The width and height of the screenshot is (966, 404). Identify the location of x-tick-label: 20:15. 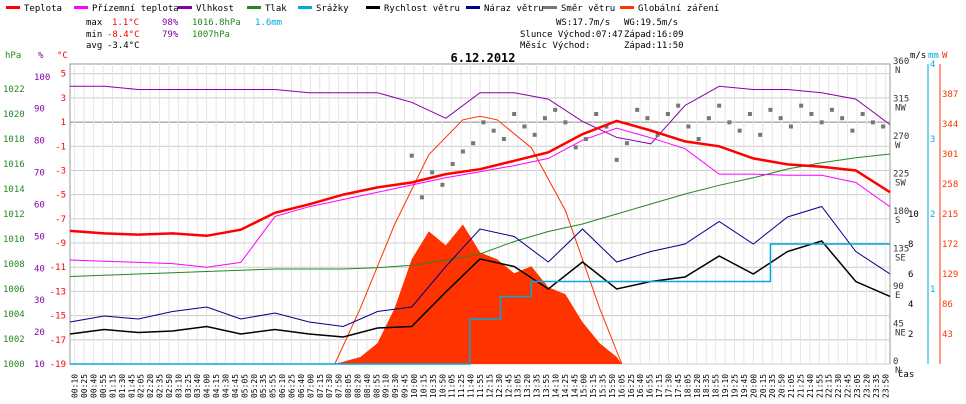
(763, 386).